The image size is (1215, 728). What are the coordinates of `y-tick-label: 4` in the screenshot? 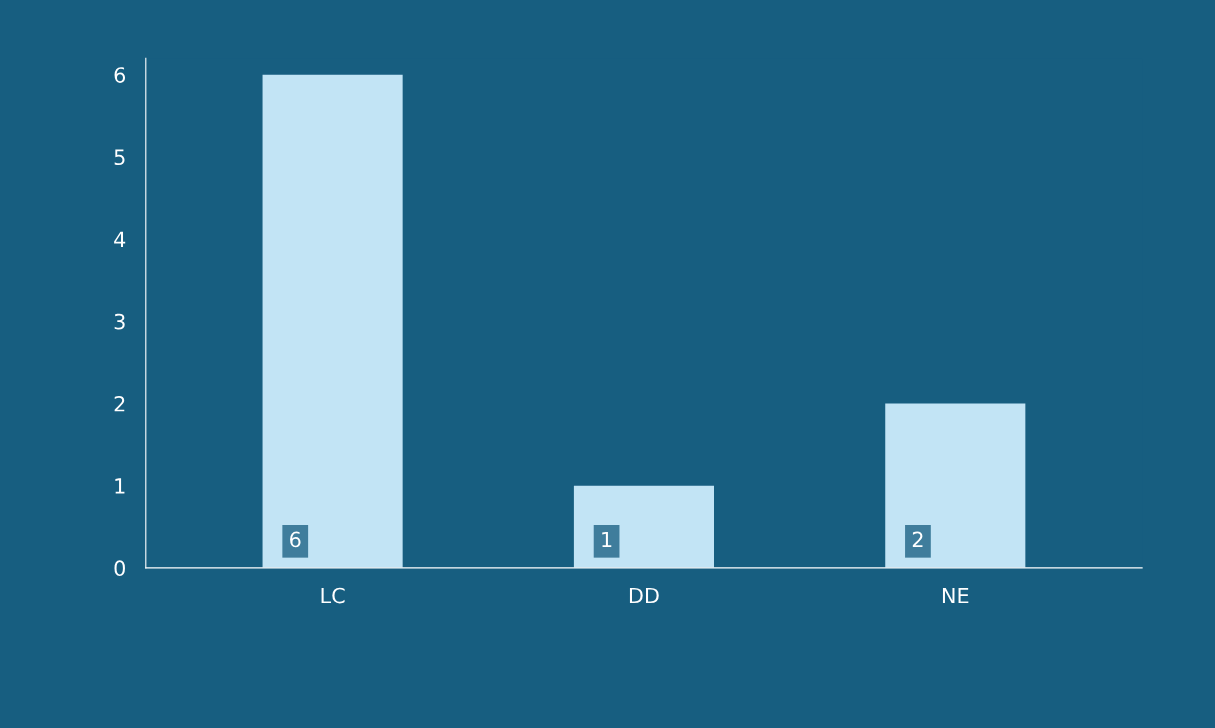 It's located at (120, 239).